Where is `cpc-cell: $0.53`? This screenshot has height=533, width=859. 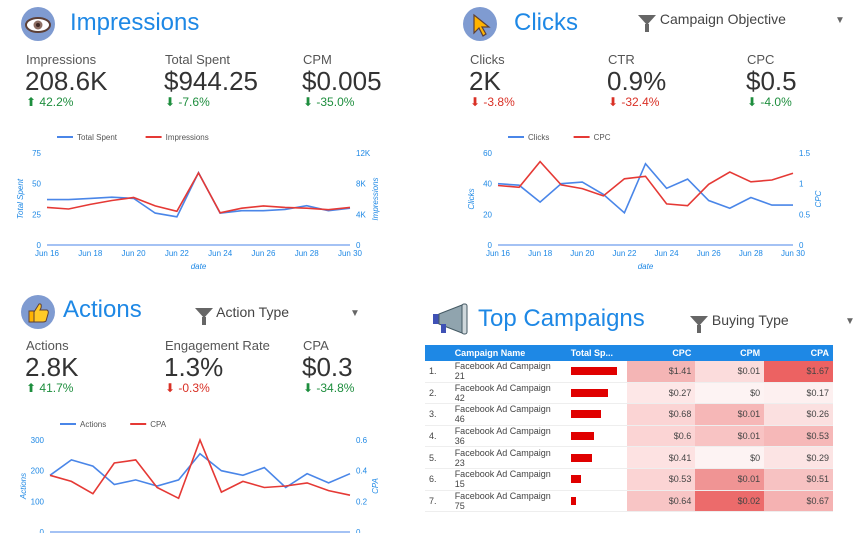
cpc-cell: $0.53 is located at coordinates (661, 479).